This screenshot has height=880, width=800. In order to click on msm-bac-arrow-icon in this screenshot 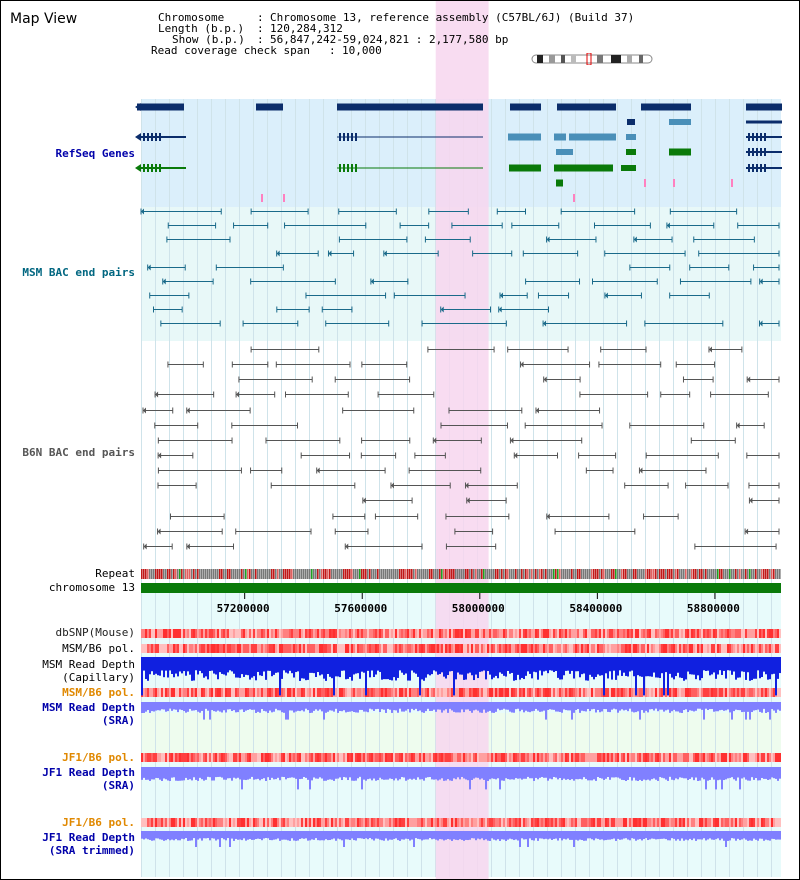, I will do `click(668, 225)`.